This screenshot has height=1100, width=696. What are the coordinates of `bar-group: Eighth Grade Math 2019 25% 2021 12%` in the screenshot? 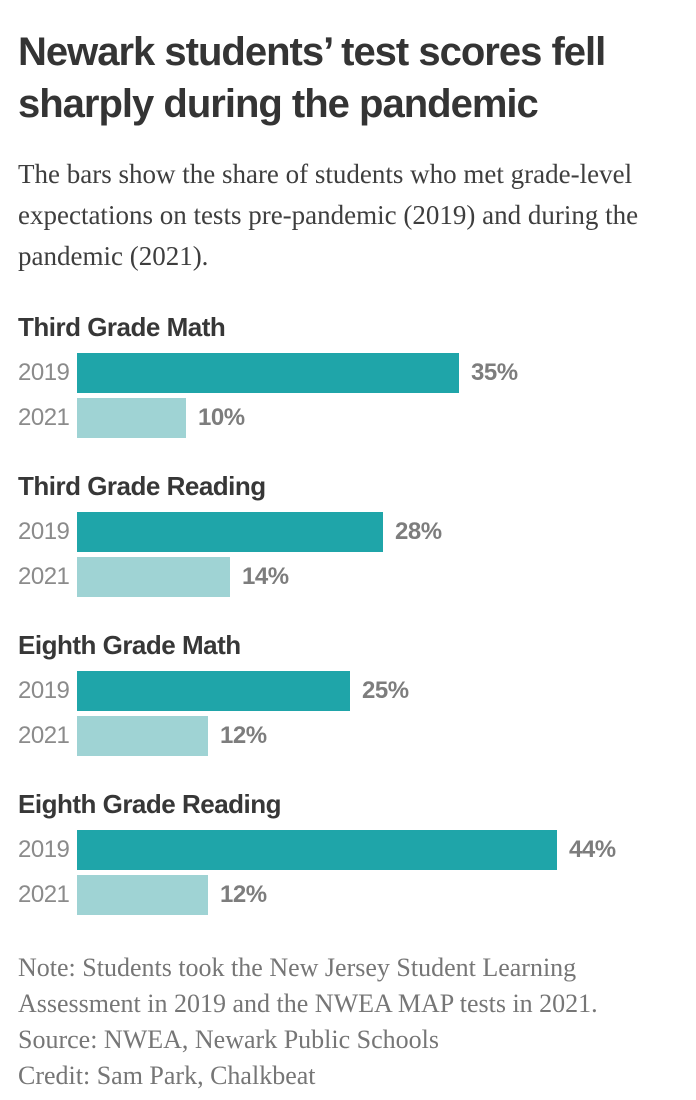 It's located at (348, 693).